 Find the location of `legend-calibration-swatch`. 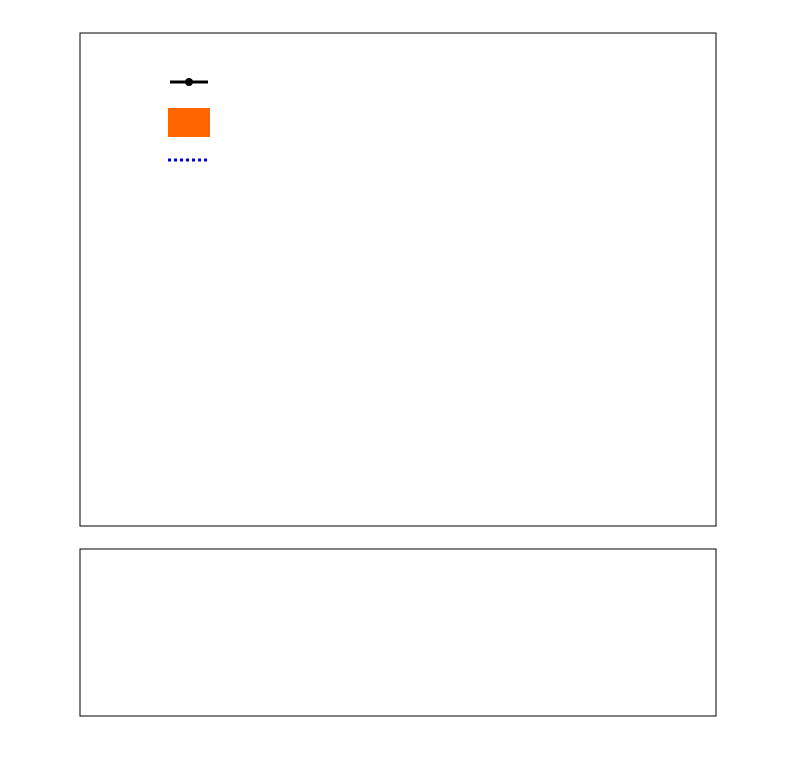

legend-calibration-swatch is located at coordinates (189, 122).